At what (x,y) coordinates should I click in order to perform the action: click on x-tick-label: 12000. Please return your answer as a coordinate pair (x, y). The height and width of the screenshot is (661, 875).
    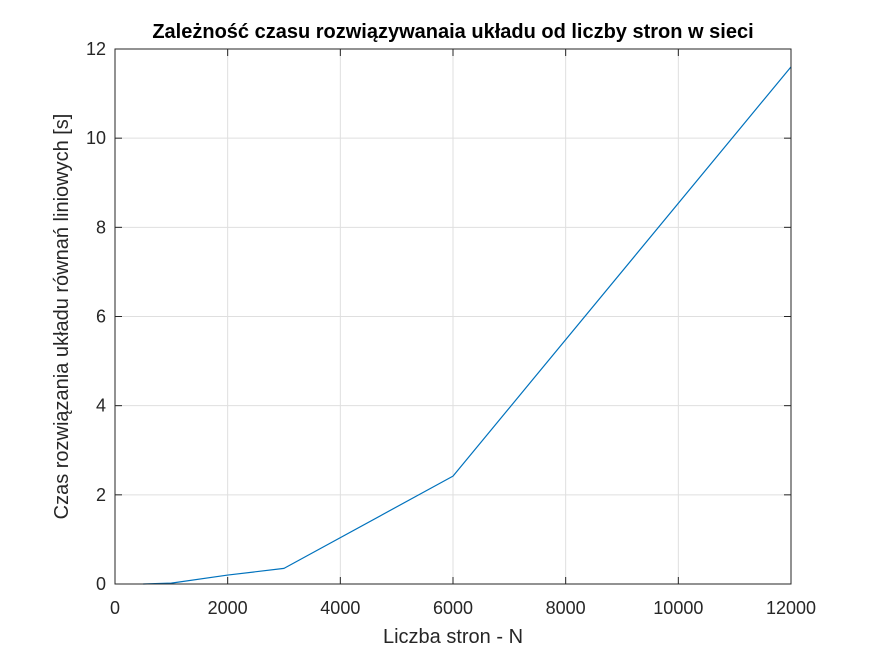
    Looking at the image, I should click on (791, 608).